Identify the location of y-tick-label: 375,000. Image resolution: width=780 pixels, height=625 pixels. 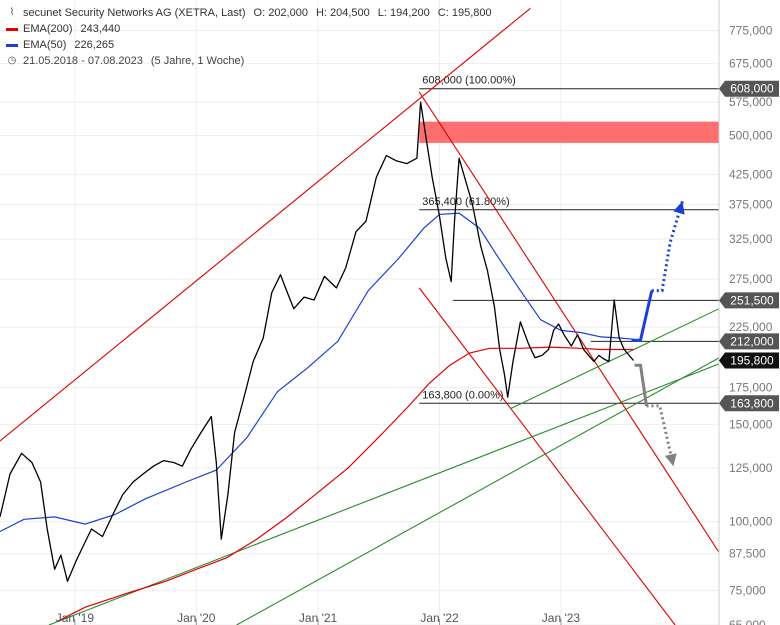
(751, 205).